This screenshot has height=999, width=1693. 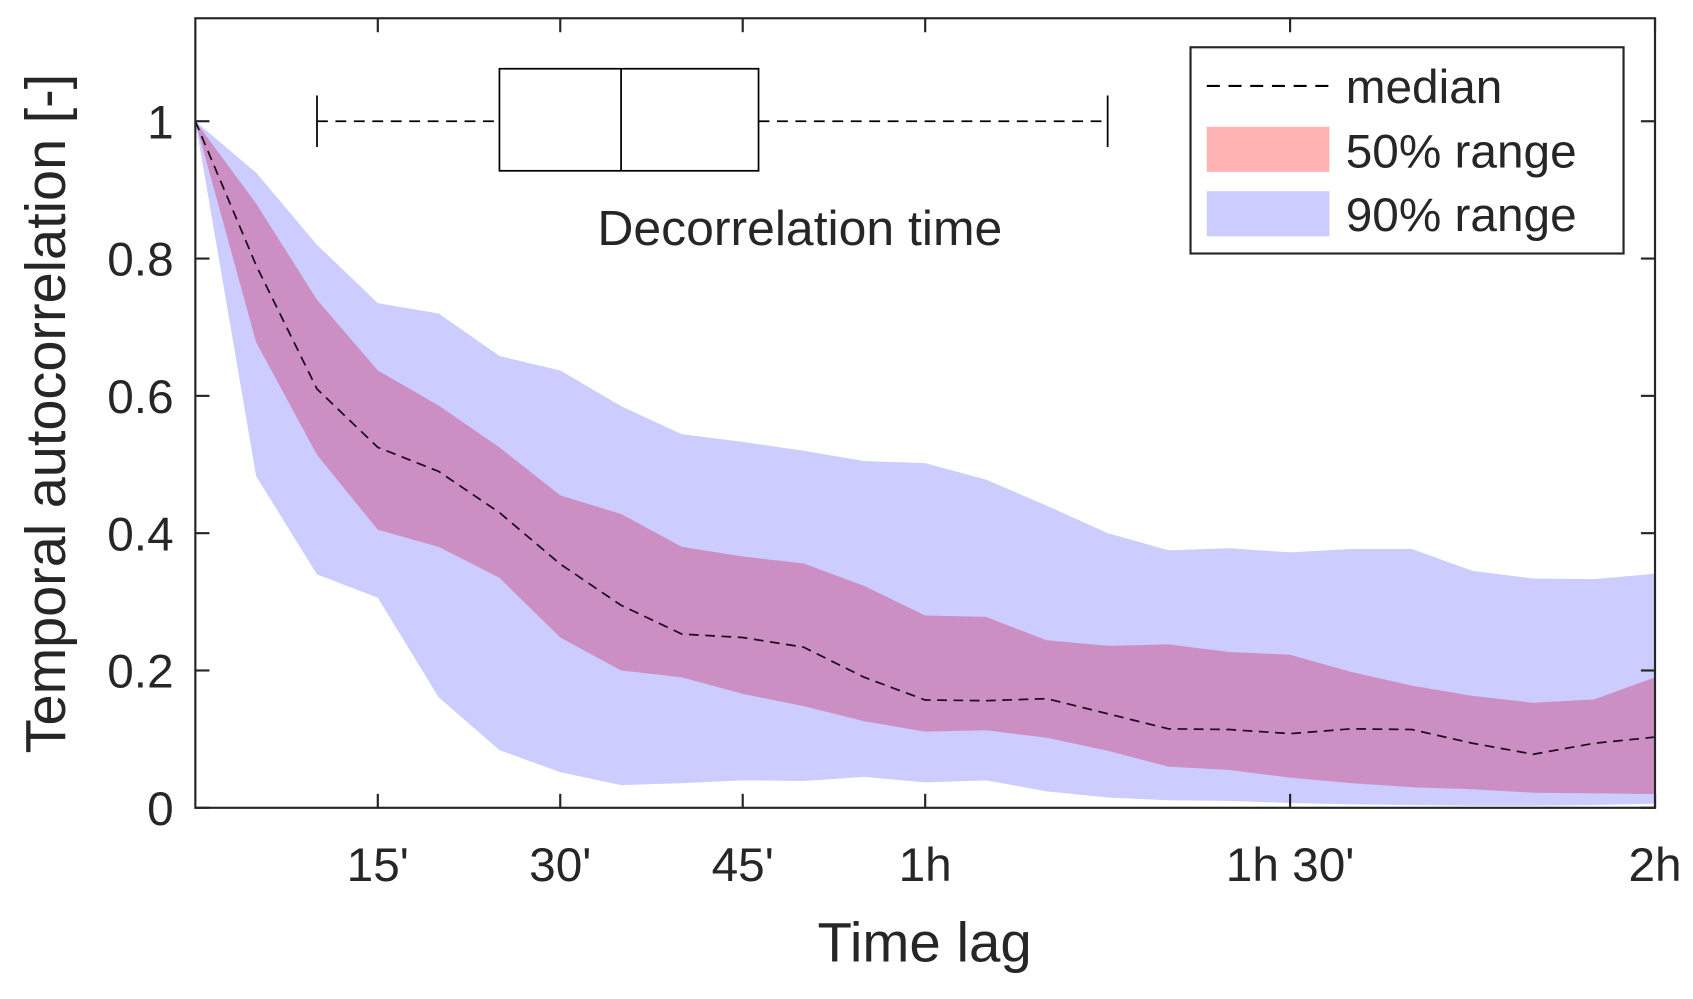 What do you see at coordinates (743, 865) in the screenshot?
I see `x-tick-label: 45'` at bounding box center [743, 865].